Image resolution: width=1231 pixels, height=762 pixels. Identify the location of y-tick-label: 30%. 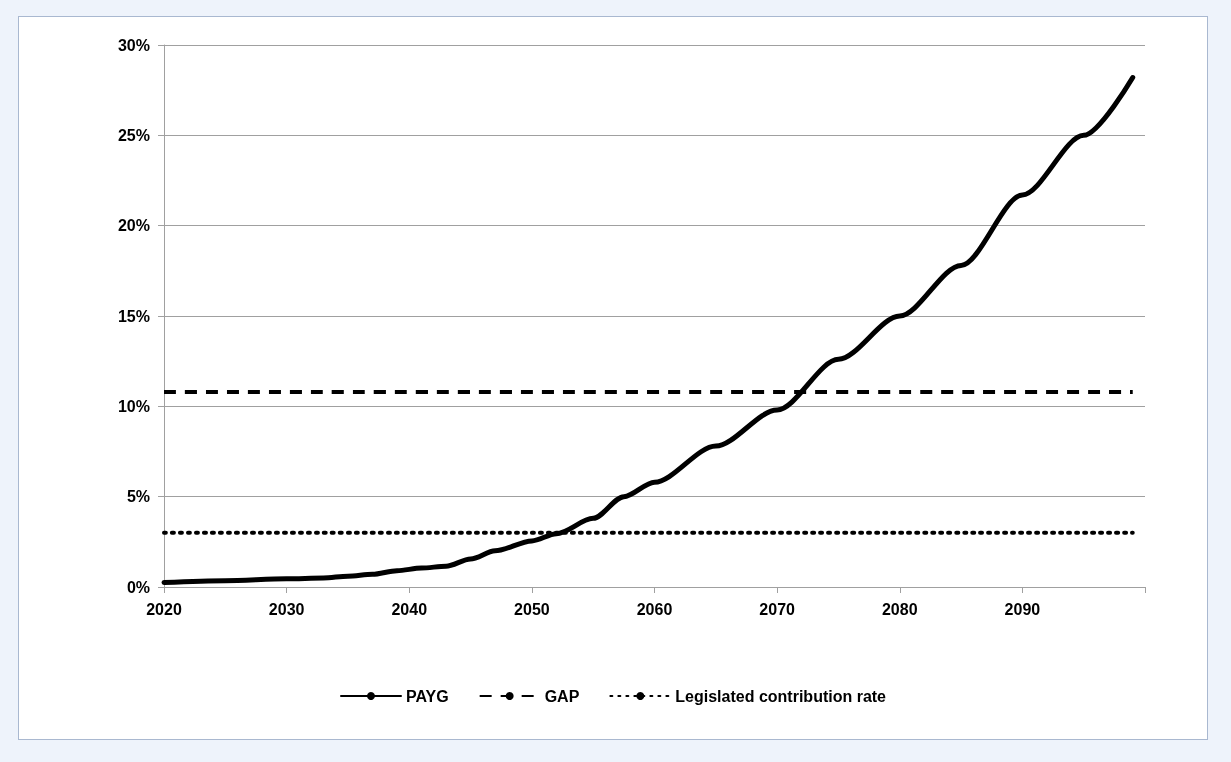
(133, 45).